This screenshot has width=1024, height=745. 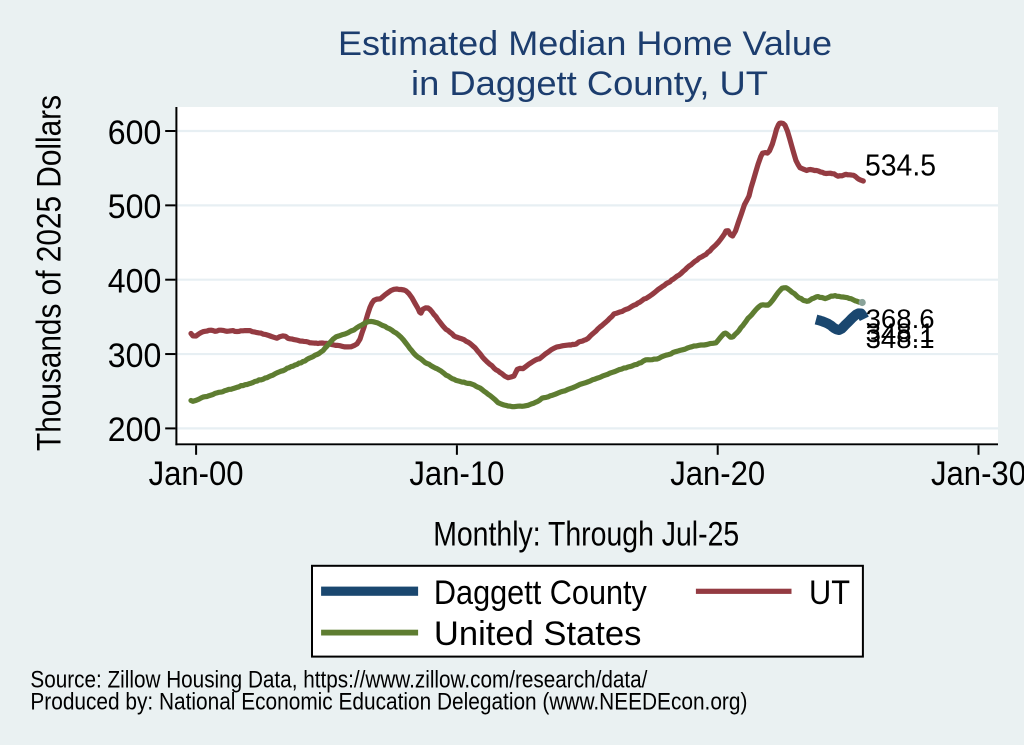 I want to click on svg-text: 368.6, so click(x=900, y=319).